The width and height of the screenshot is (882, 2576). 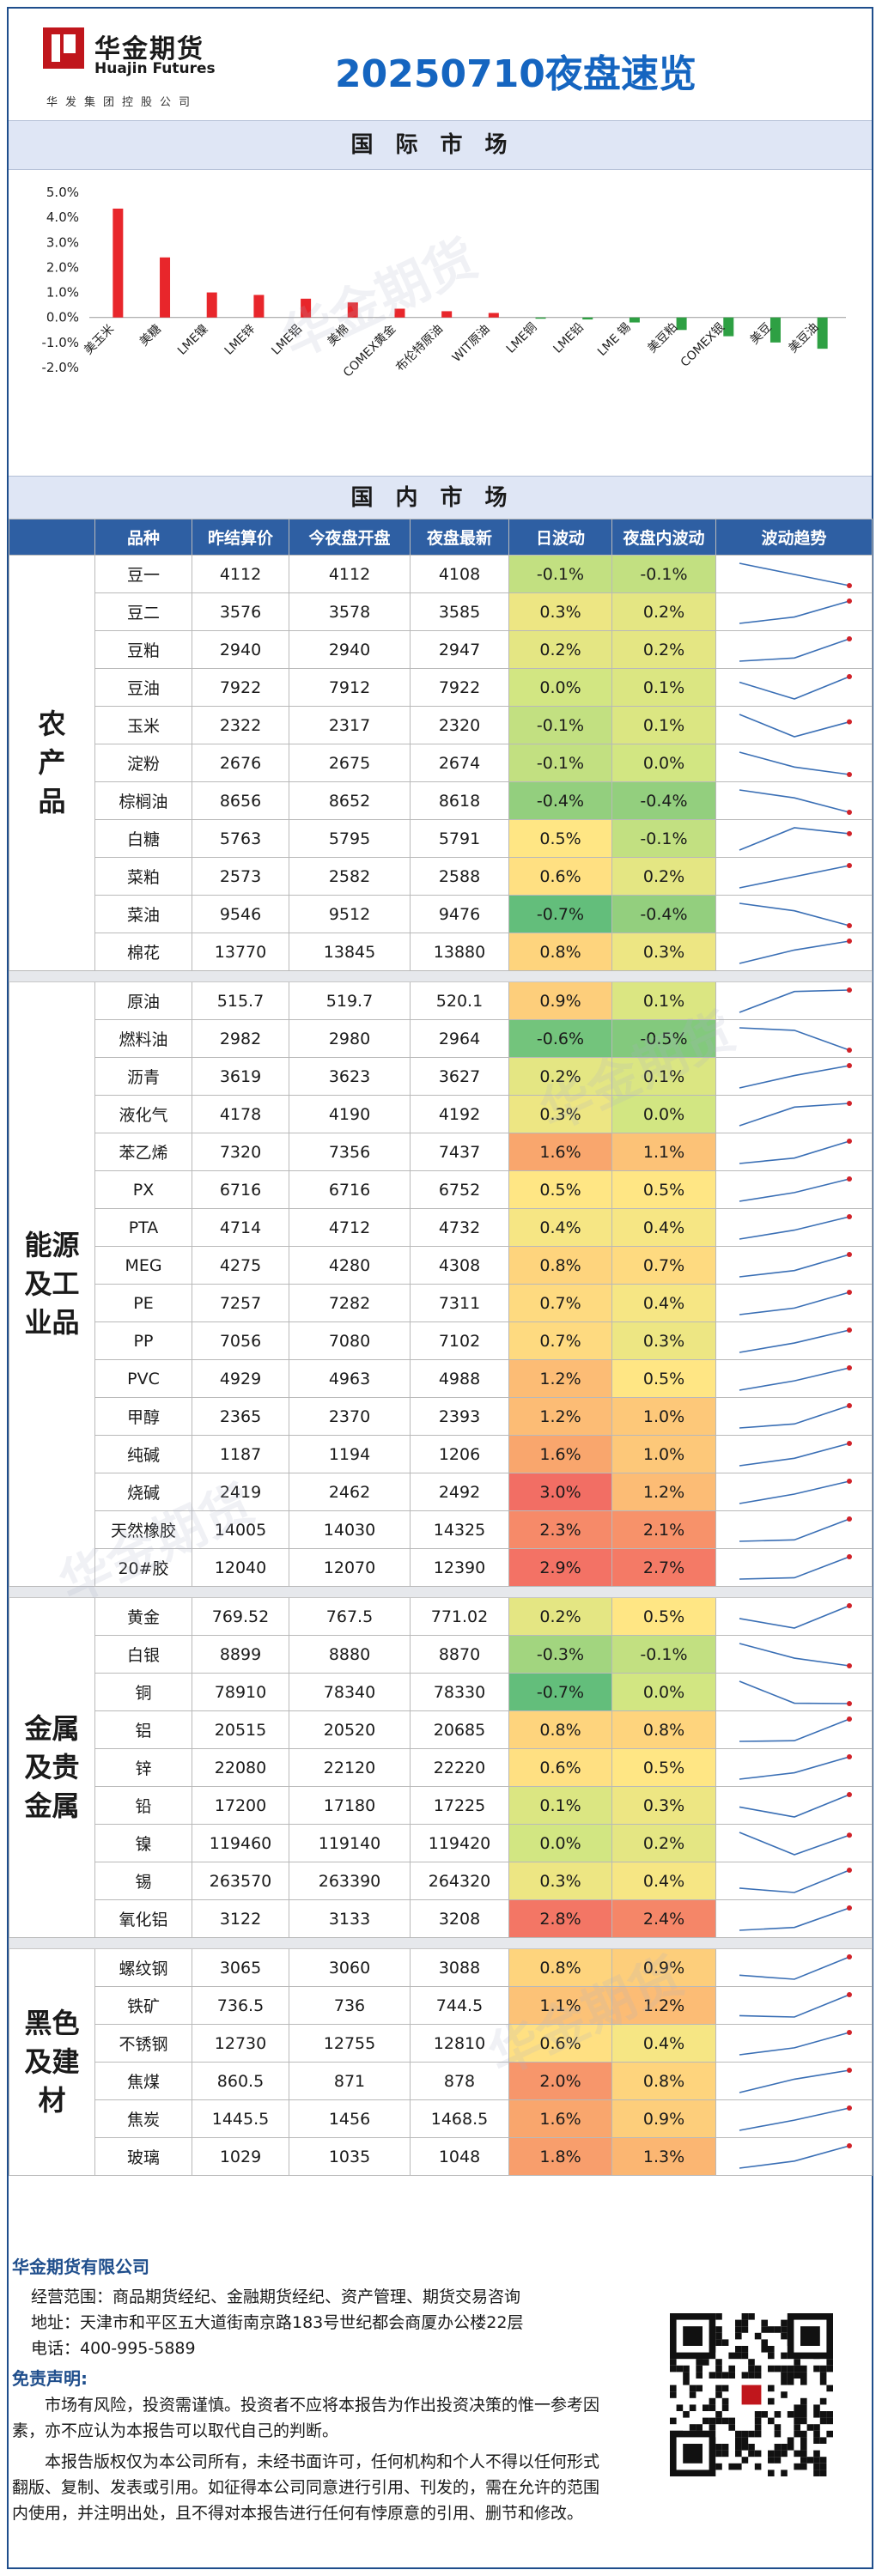 What do you see at coordinates (459, 1454) in the screenshot?
I see `night-last: 1206` at bounding box center [459, 1454].